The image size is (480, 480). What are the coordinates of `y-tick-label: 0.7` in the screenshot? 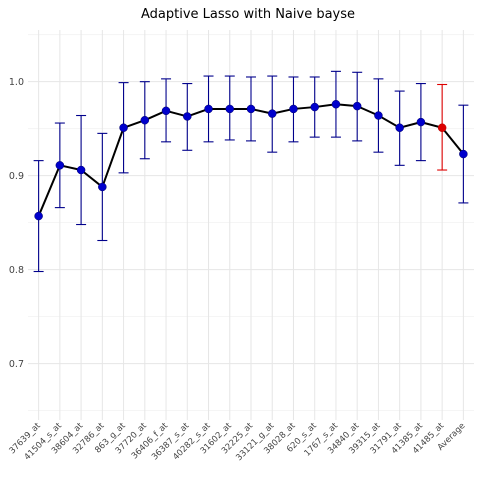 It's located at (16, 364).